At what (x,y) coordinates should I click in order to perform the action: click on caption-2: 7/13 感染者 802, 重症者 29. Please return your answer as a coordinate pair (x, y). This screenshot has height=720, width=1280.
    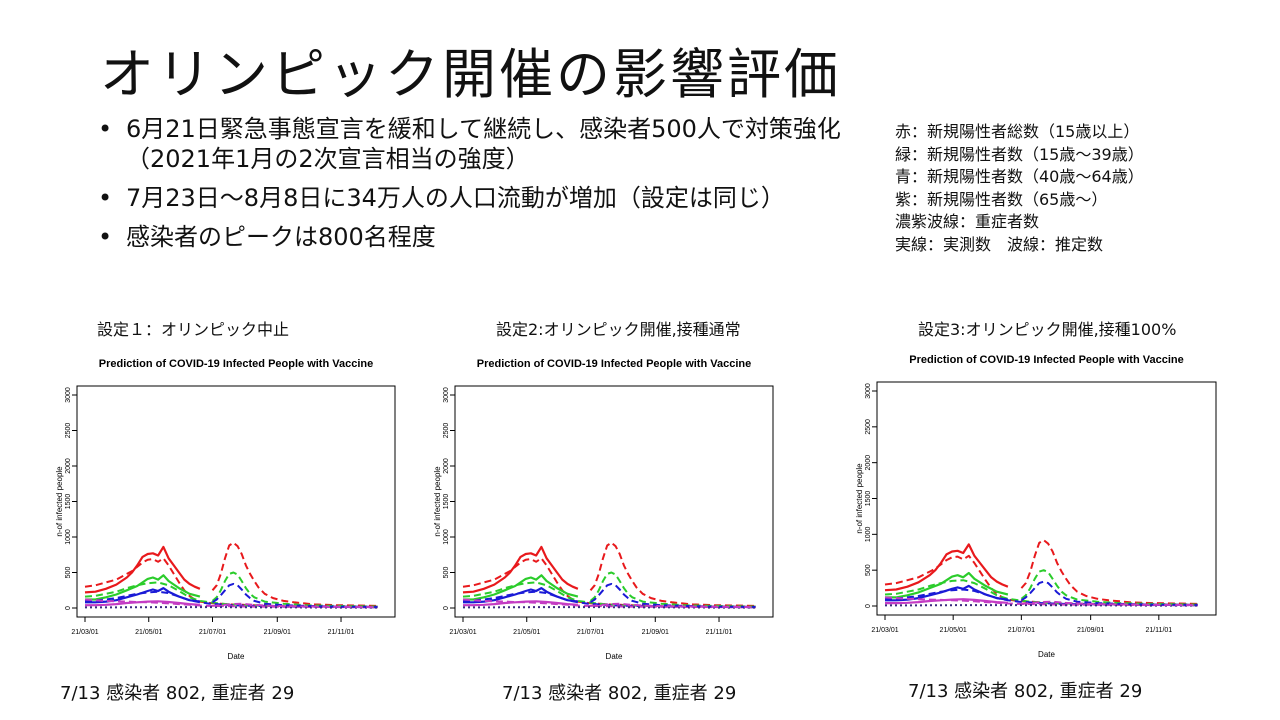
    Looking at the image, I should click on (619, 693).